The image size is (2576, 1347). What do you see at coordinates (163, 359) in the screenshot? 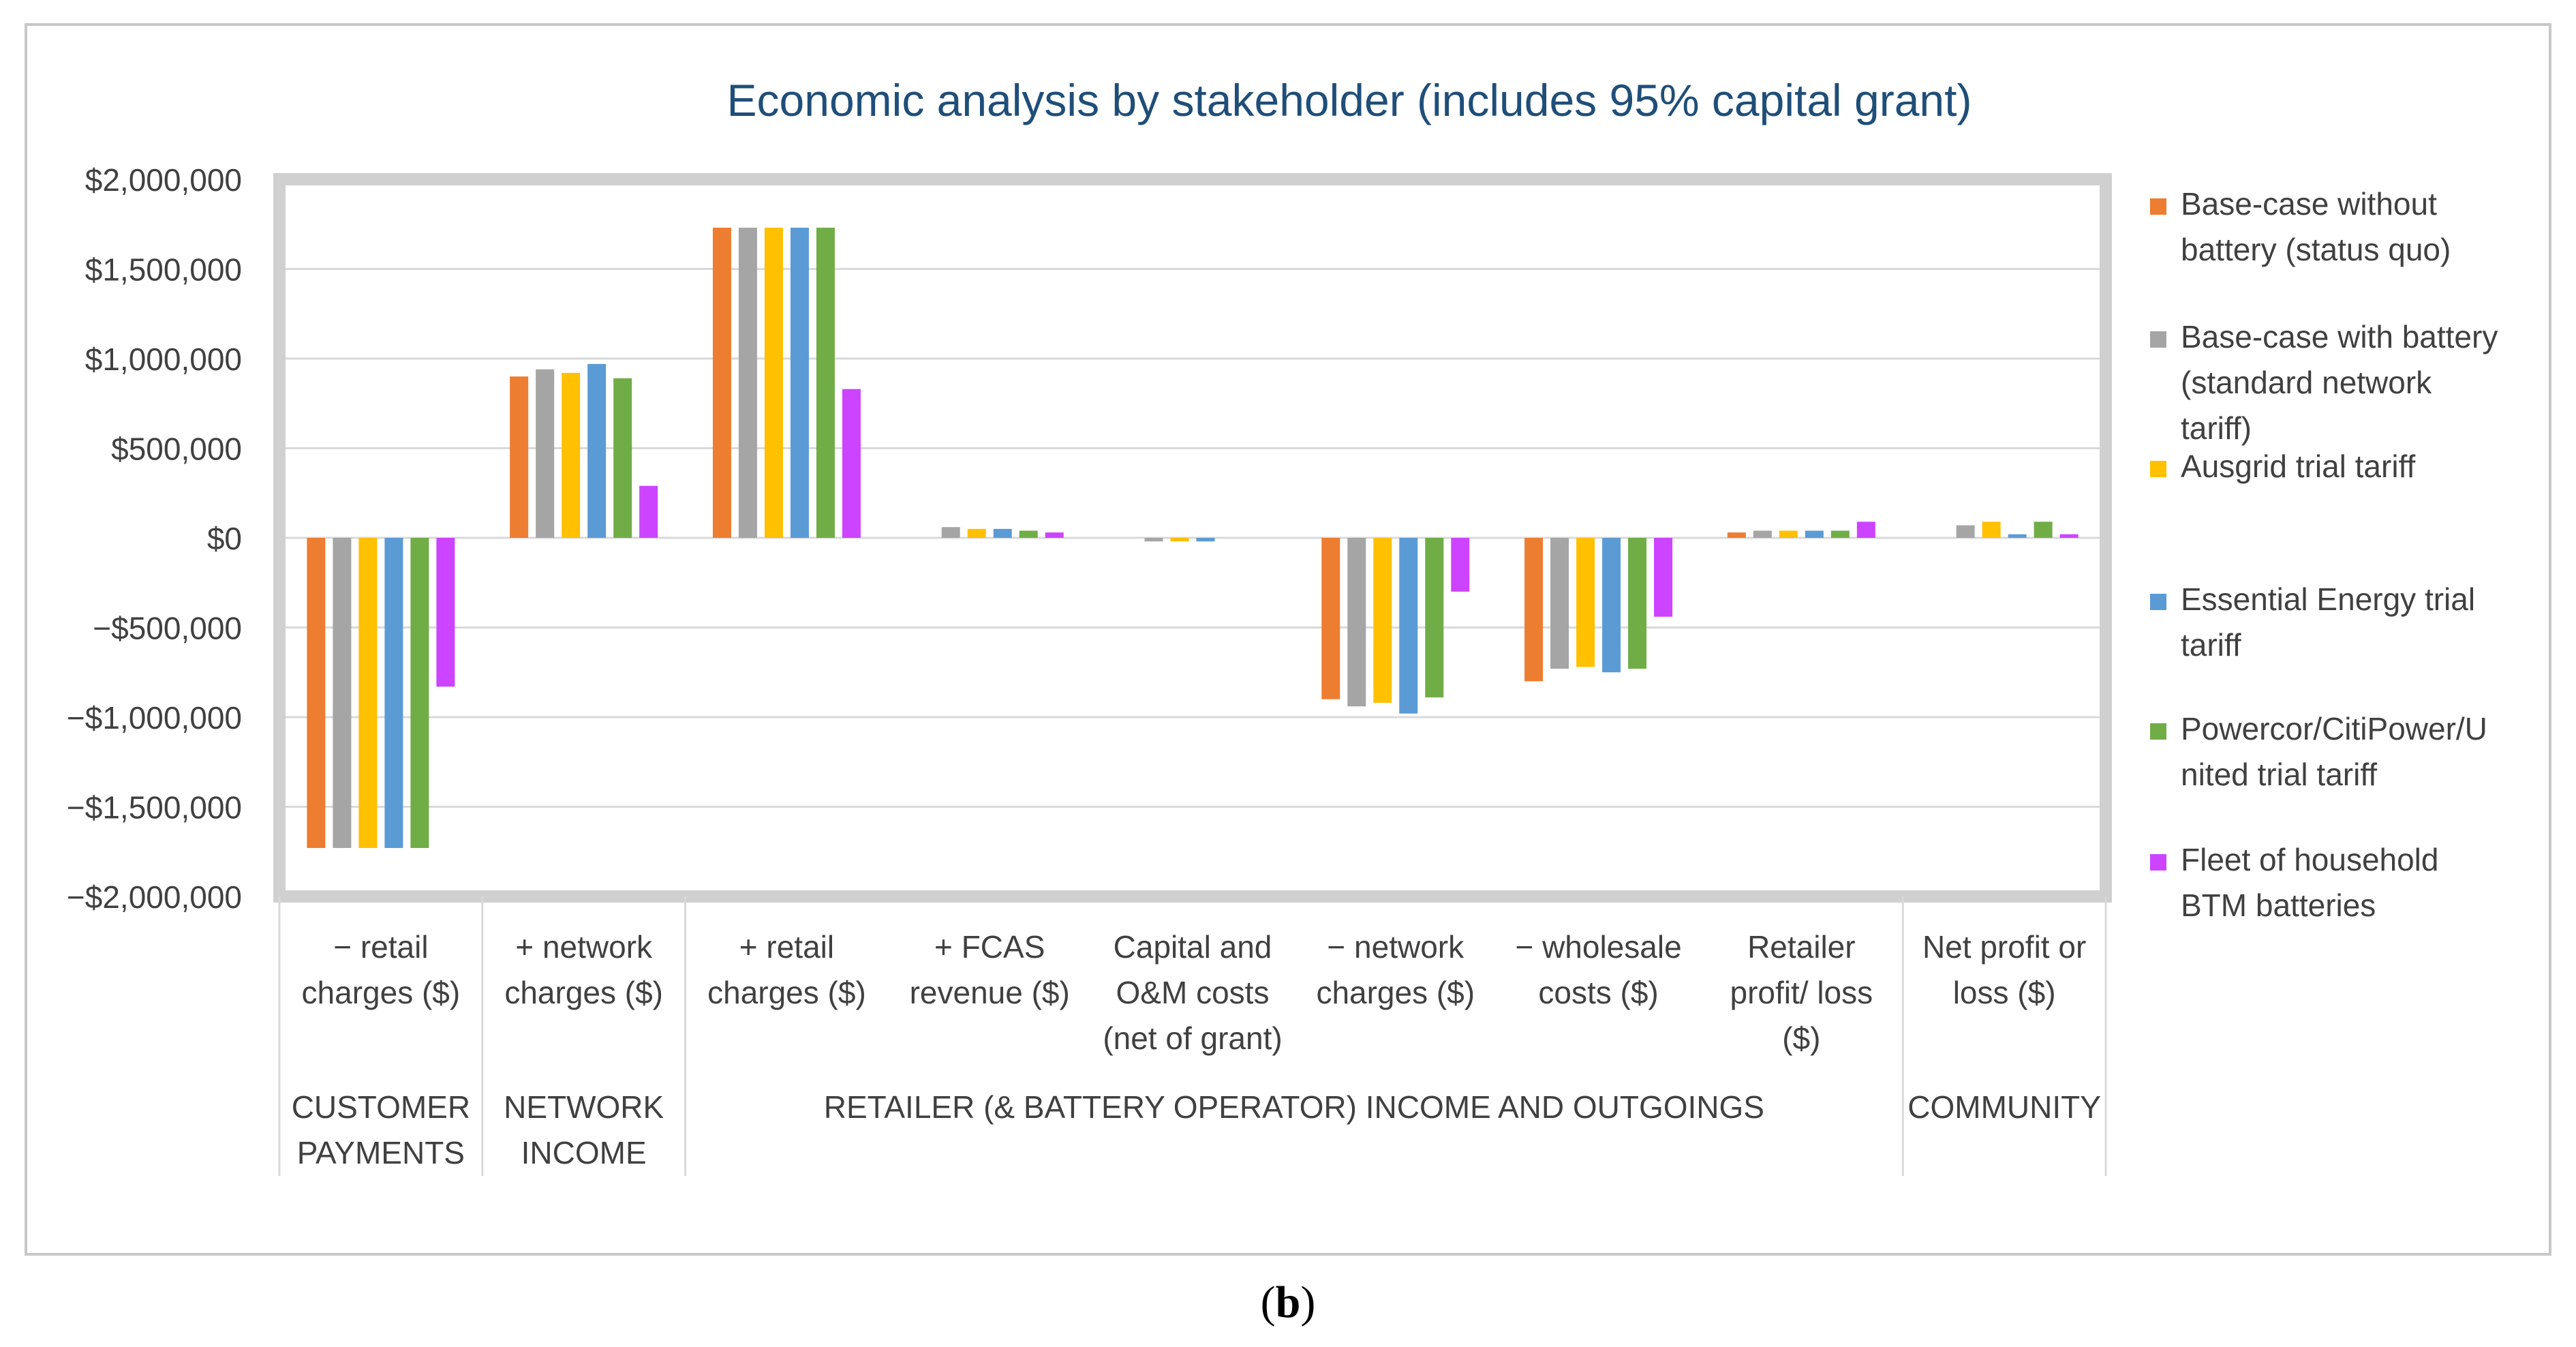
I see `y-tick-label: $1,000,000` at bounding box center [163, 359].